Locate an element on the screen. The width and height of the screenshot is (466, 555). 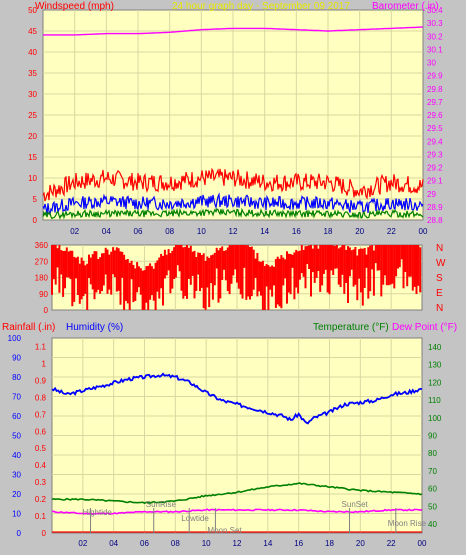
baro-tick-label: 29.5 is located at coordinates (435, 128).